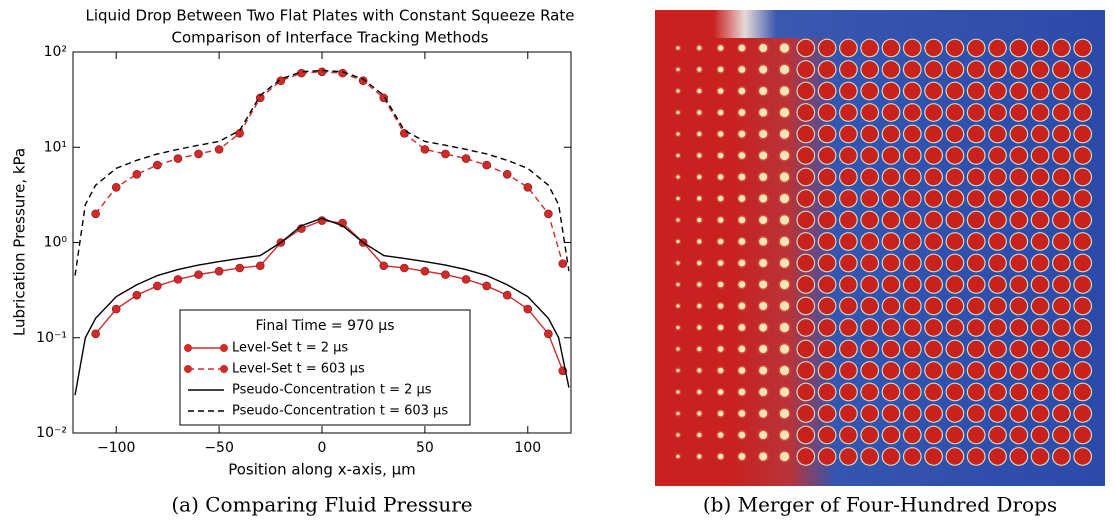 Image resolution: width=1115 pixels, height=527 pixels. What do you see at coordinates (188, 369) in the screenshot?
I see `legend-marker` at bounding box center [188, 369].